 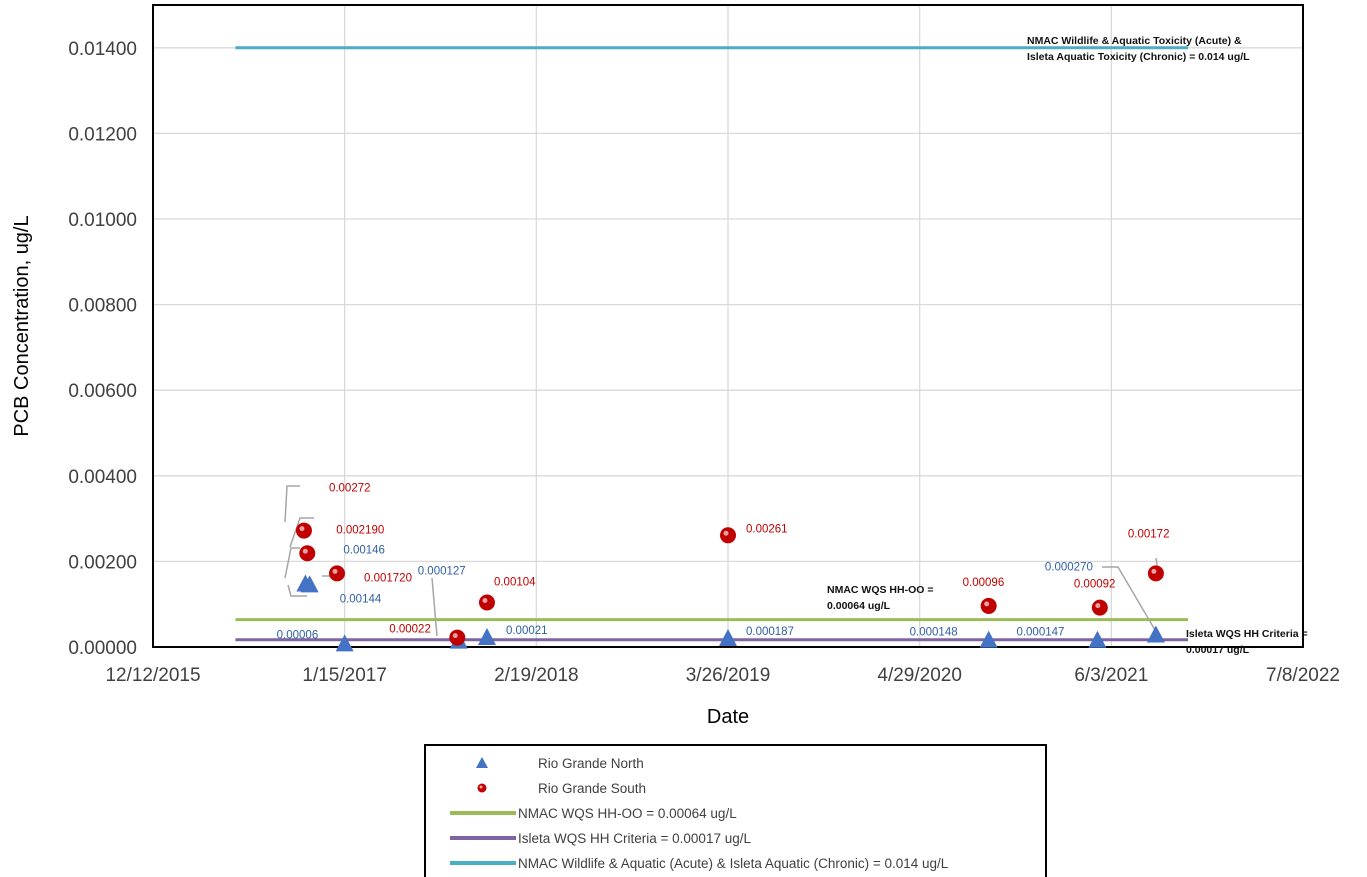 What do you see at coordinates (102, 477) in the screenshot?
I see `y-tick-label: 0.00400` at bounding box center [102, 477].